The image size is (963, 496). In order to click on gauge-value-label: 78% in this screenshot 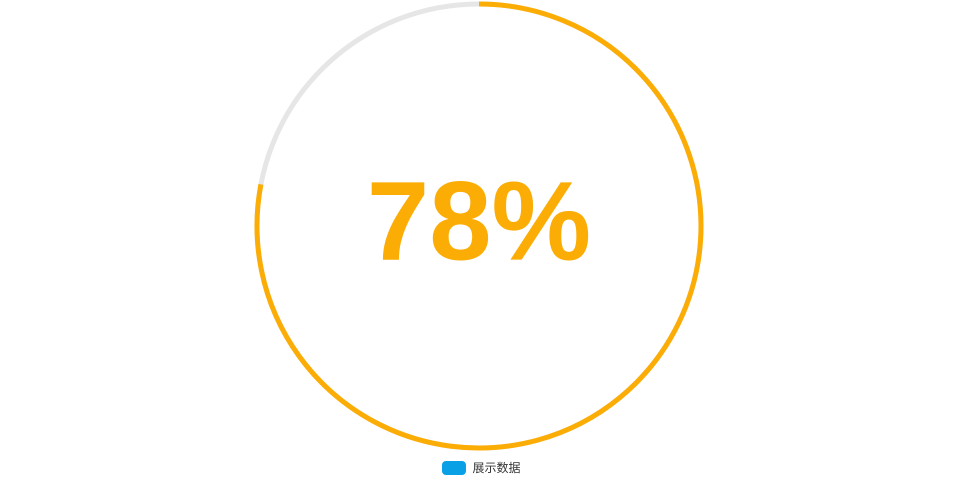, I will do `click(479, 221)`.